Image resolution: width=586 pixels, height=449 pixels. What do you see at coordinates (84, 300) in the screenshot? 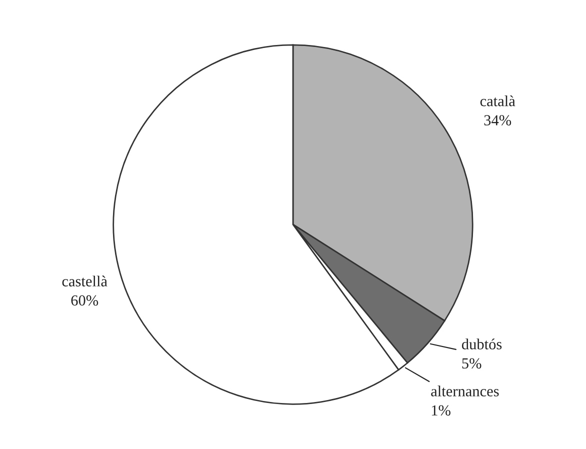
I see `data-label: 60%` at bounding box center [84, 300].